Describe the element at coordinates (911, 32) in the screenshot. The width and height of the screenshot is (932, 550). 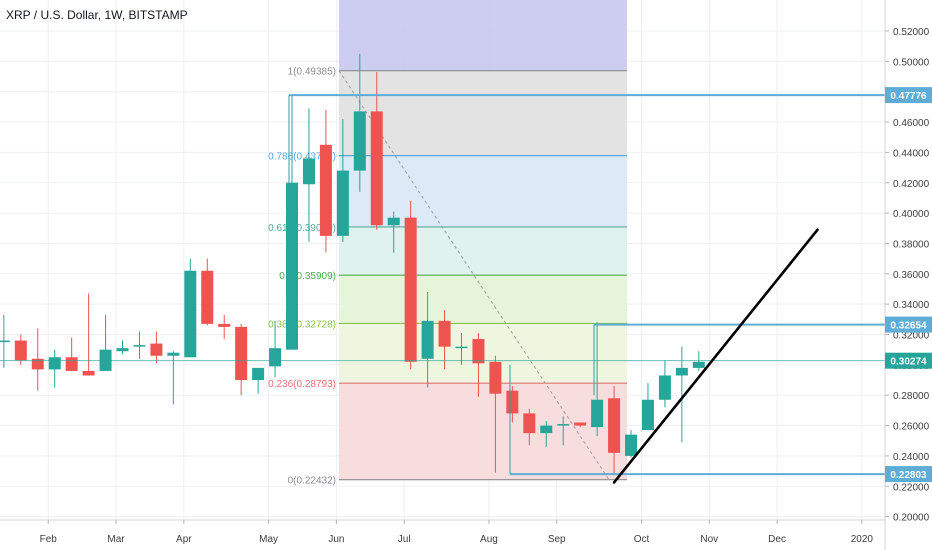
I see `price-axis-label: 0.52000` at that location.